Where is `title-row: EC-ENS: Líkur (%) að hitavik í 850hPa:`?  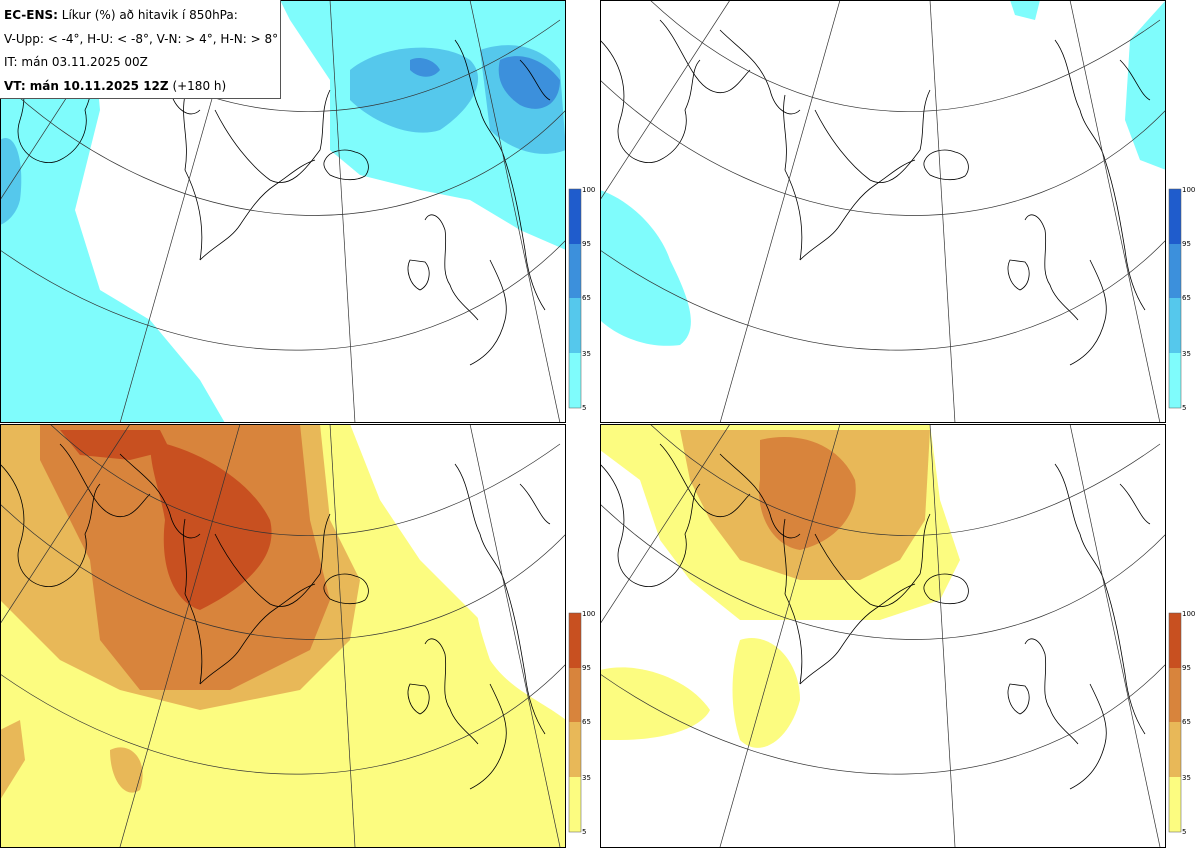
title-row: EC-ENS: Líkur (%) að hitavik í 850hPa: is located at coordinates (142, 16).